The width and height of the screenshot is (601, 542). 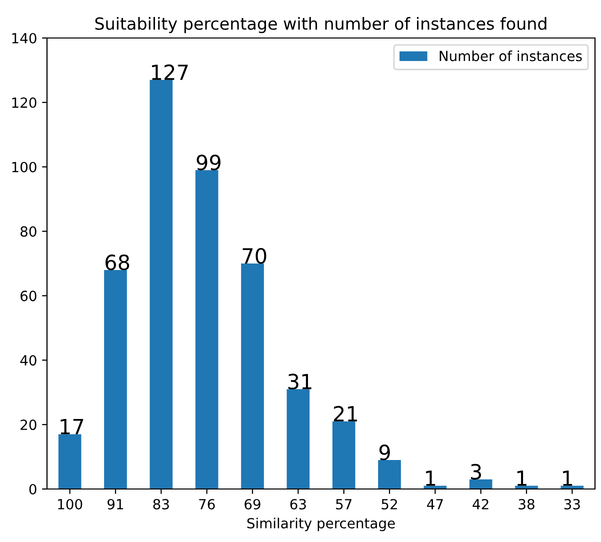 What do you see at coordinates (572, 504) in the screenshot?
I see `x-tick-label: 33` at bounding box center [572, 504].